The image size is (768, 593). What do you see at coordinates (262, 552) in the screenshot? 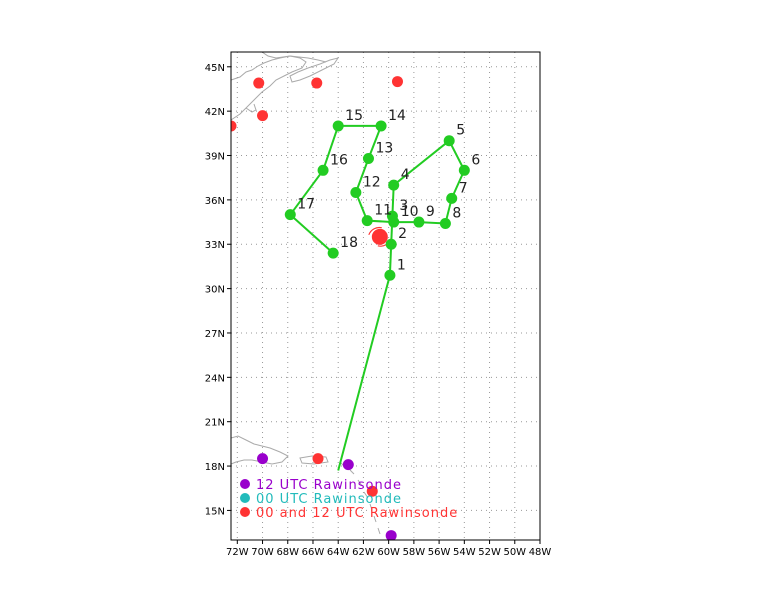
I see `x-tick-label: 70W` at bounding box center [262, 552].